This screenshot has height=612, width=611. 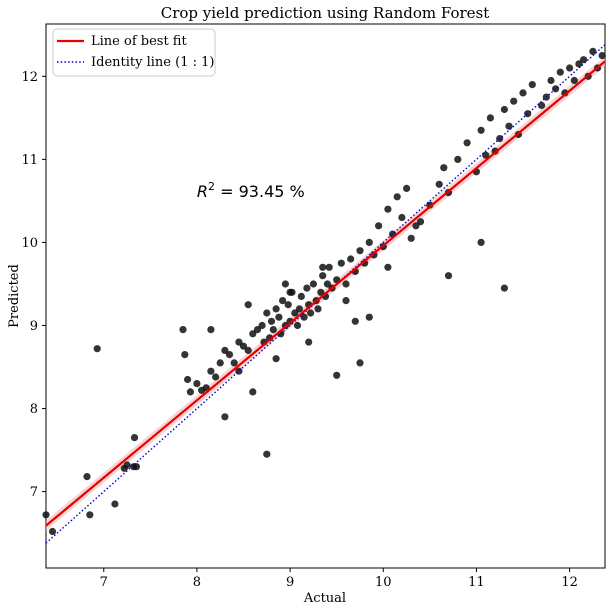 I want to click on y-axis-ticks: 7 8 9 10 11 12, so click(x=33, y=285).